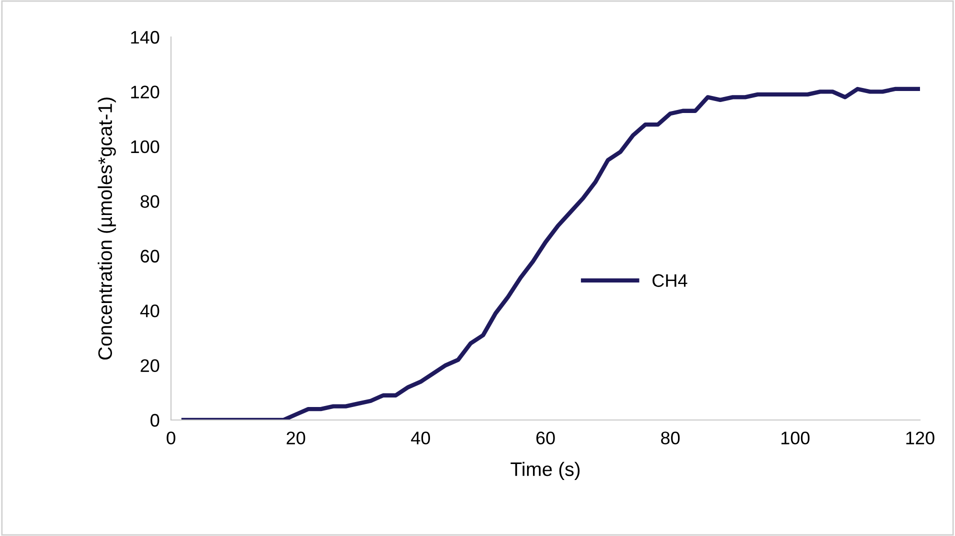  Describe the element at coordinates (150, 365) in the screenshot. I see `y-tick-label: 20` at that location.